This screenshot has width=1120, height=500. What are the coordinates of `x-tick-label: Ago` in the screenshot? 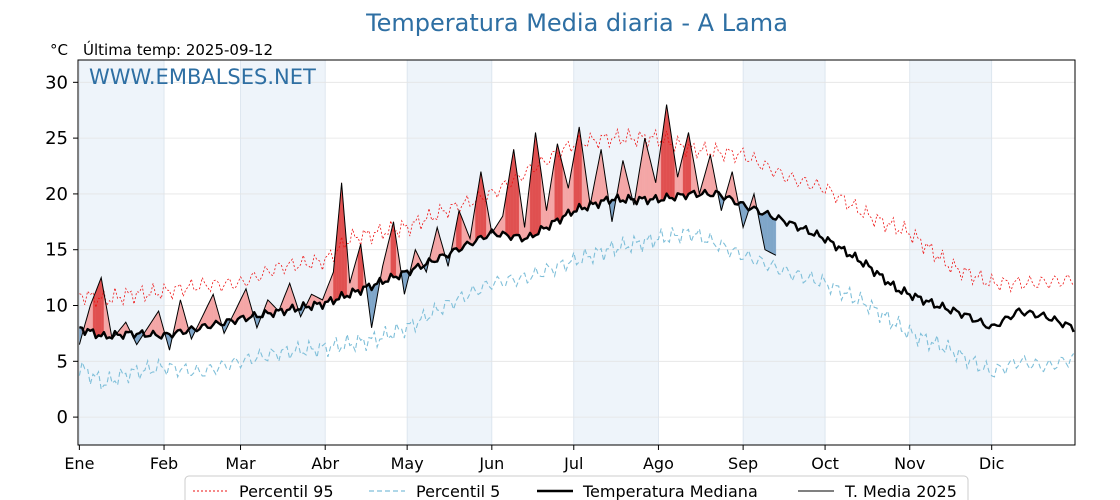 It's located at (658, 463).